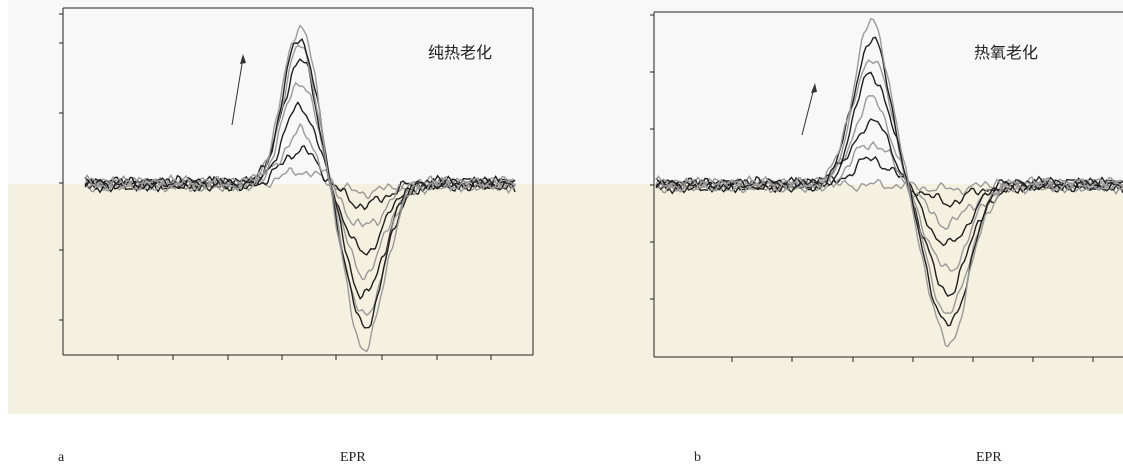  What do you see at coordinates (697, 457) in the screenshot?
I see `panel-letter-b: b` at bounding box center [697, 457].